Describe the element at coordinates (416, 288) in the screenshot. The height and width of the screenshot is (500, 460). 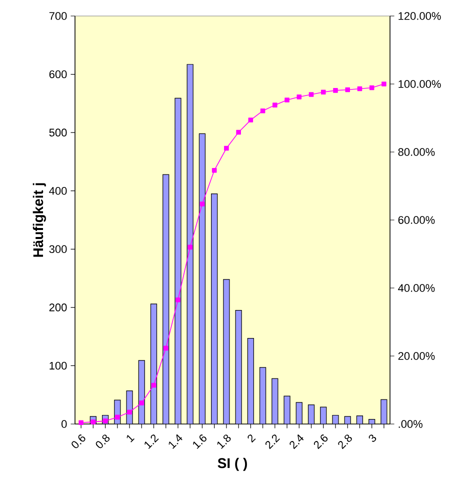
I see `y2-tick-label: 40.00%` at that location.